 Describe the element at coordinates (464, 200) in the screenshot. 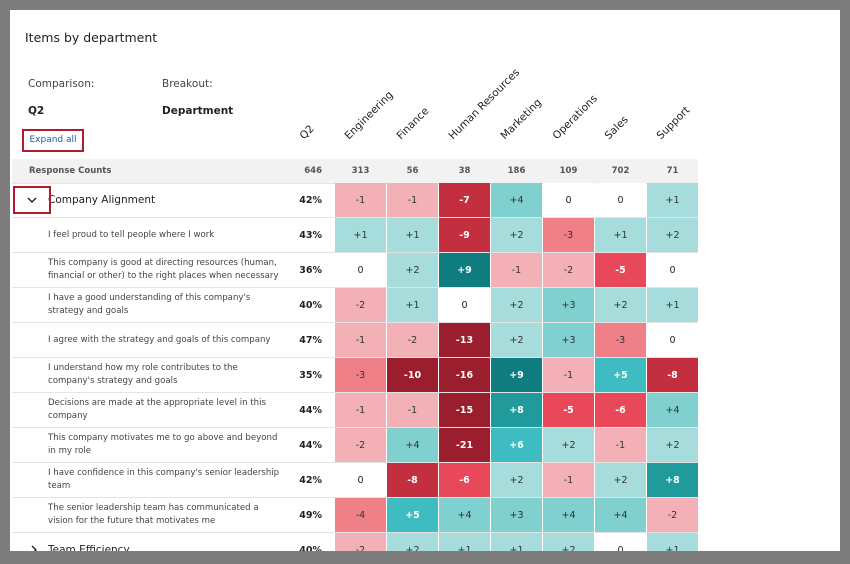

I see `heat-cell: -7` at that location.